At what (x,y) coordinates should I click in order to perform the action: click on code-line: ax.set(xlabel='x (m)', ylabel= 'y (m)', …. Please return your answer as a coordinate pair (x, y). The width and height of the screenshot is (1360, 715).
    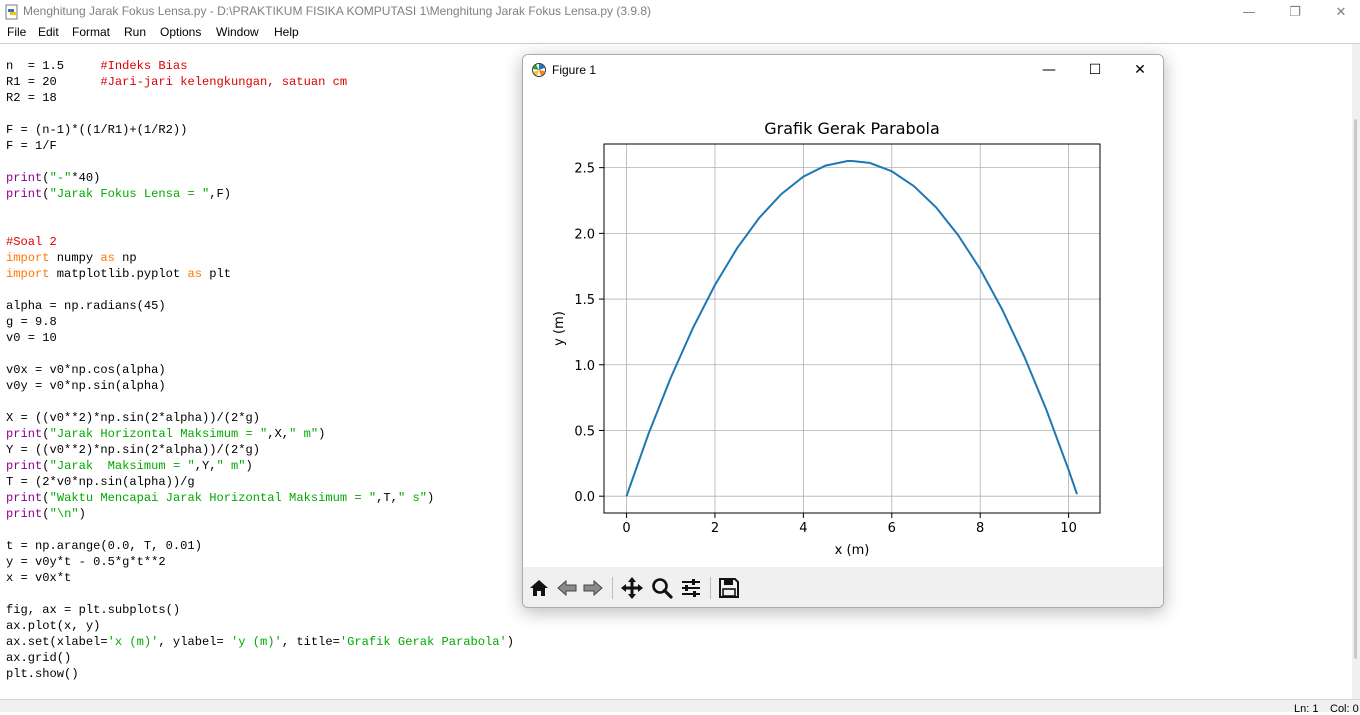
    Looking at the image, I should click on (260, 642).